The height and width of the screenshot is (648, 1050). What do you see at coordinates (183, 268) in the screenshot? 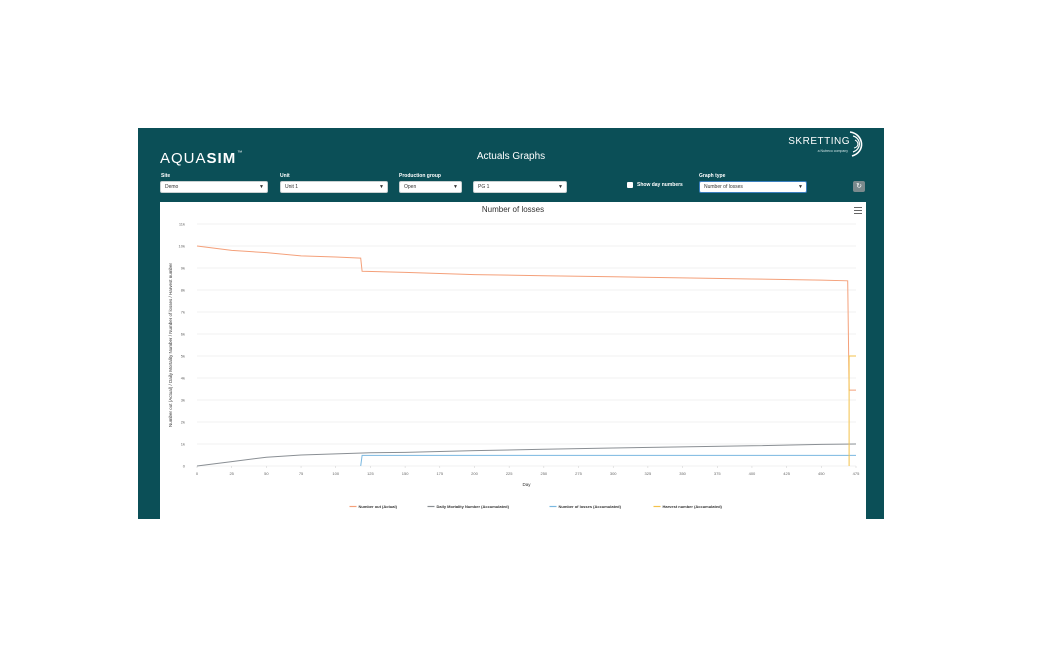
I see `y-tick-label: 9k` at bounding box center [183, 268].